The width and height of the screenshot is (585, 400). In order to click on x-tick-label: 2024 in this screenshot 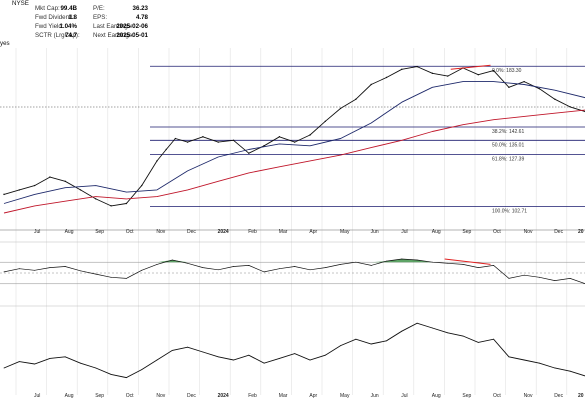, I will do `click(223, 232)`.